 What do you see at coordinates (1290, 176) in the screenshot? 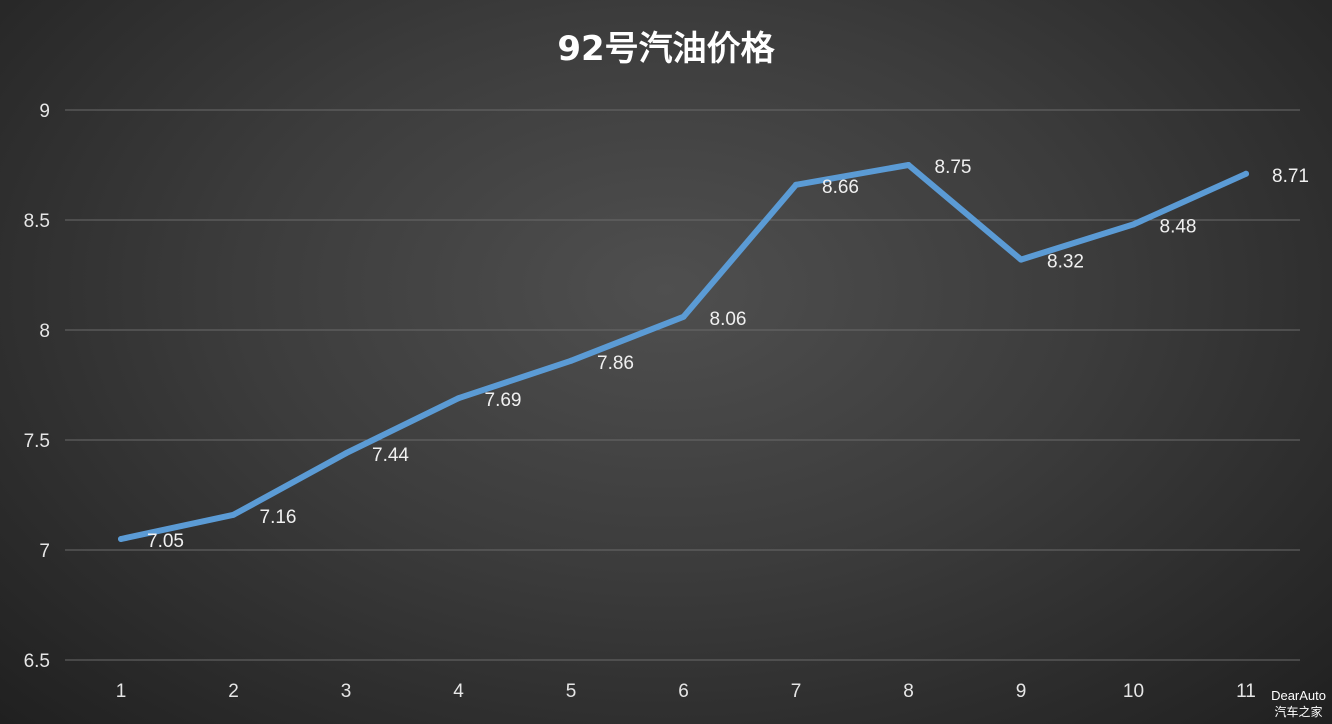
I see `data-label: 8.71` at bounding box center [1290, 176].